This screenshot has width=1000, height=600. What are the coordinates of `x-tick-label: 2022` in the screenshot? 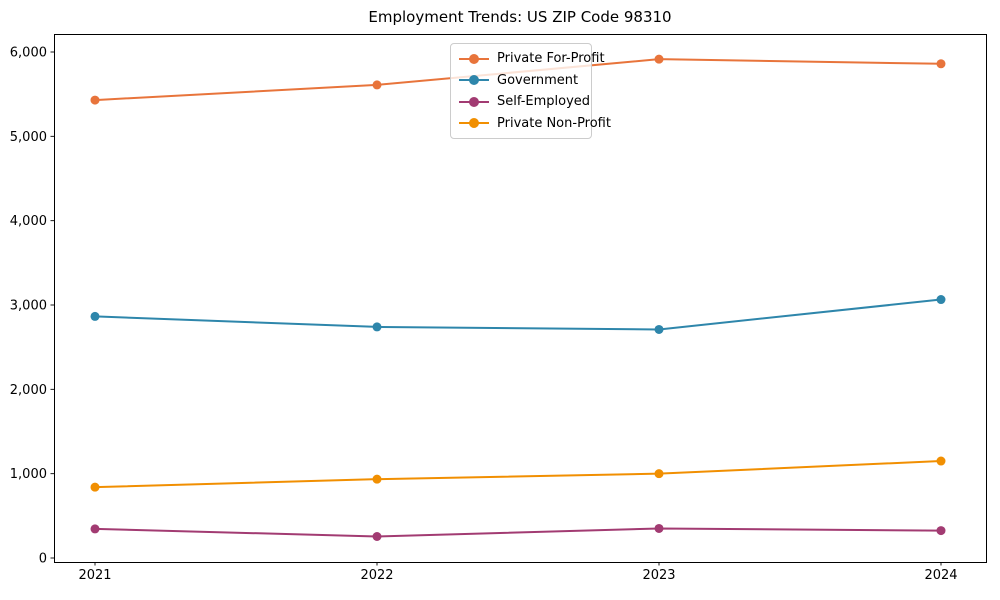 It's located at (376, 575).